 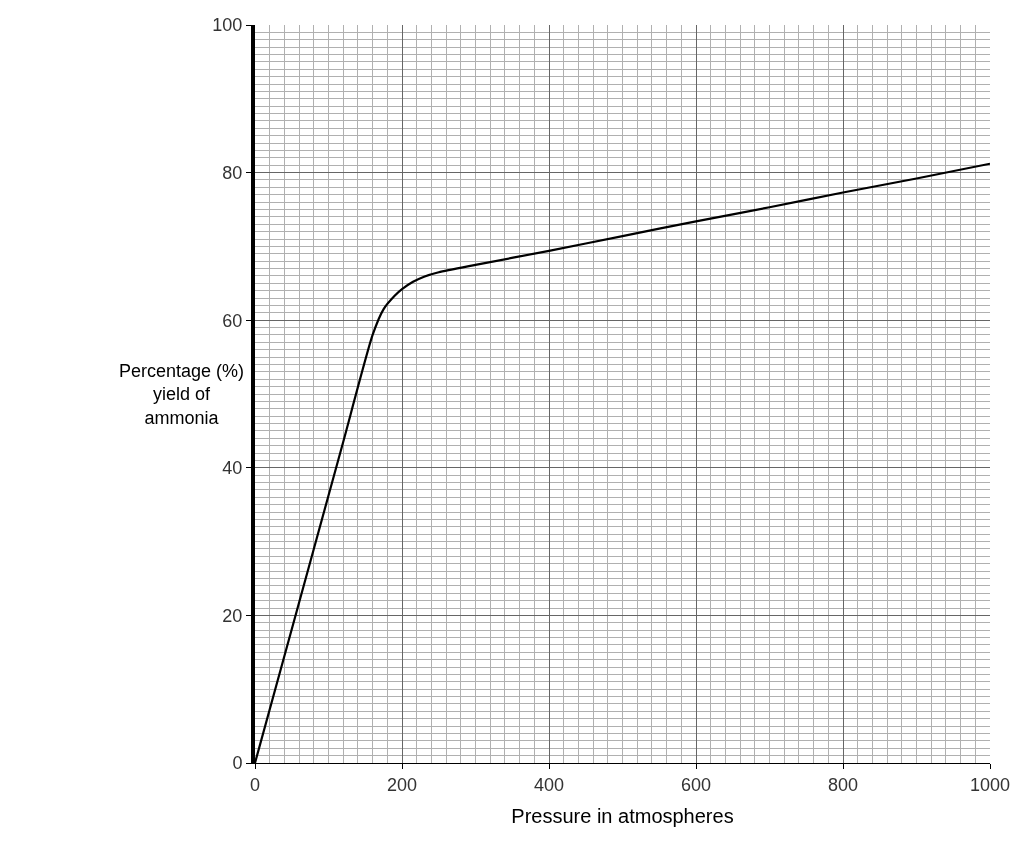 What do you see at coordinates (232, 172) in the screenshot?
I see `y-tick-label: 80` at bounding box center [232, 172].